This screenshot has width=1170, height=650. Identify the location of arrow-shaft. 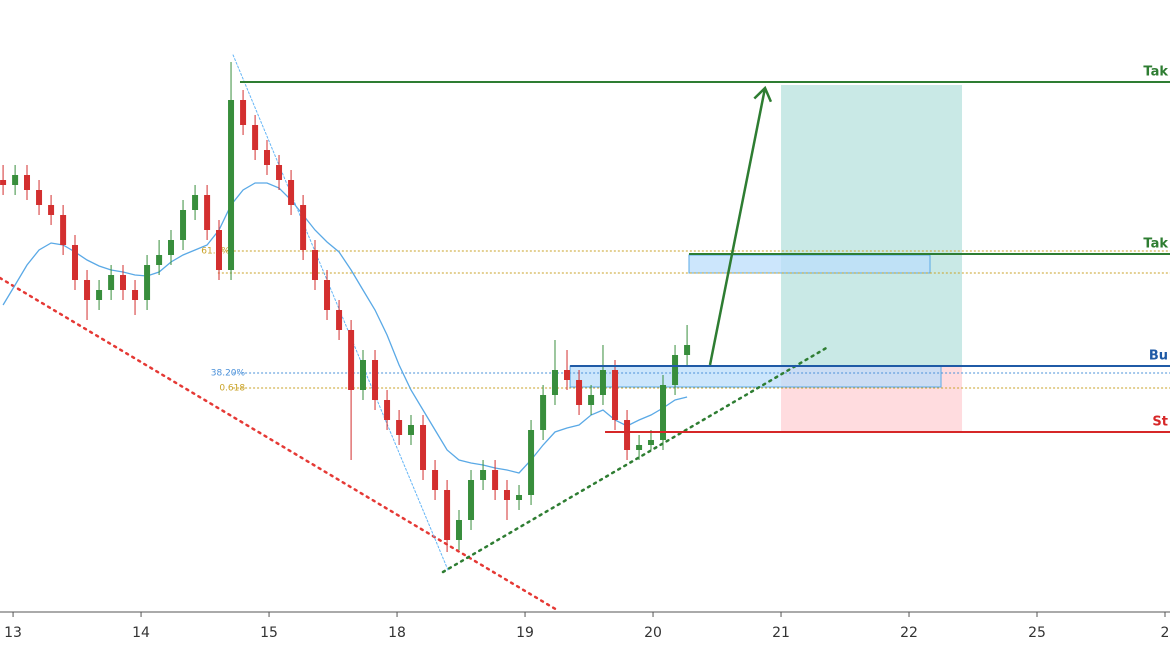
(737, 226).